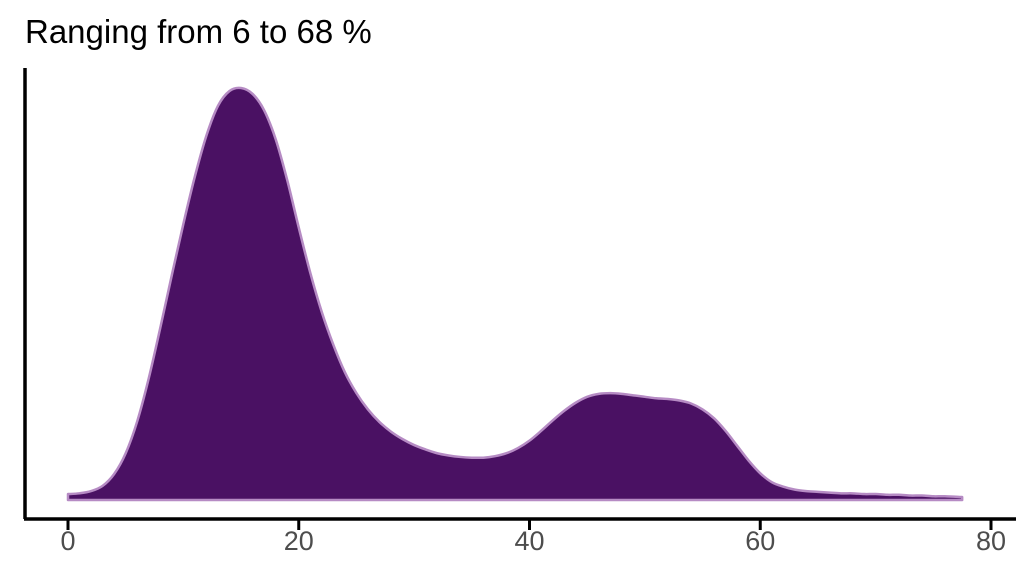 The height and width of the screenshot is (576, 1024). Describe the element at coordinates (529, 541) in the screenshot. I see `x-tick-label-40: 40` at that location.